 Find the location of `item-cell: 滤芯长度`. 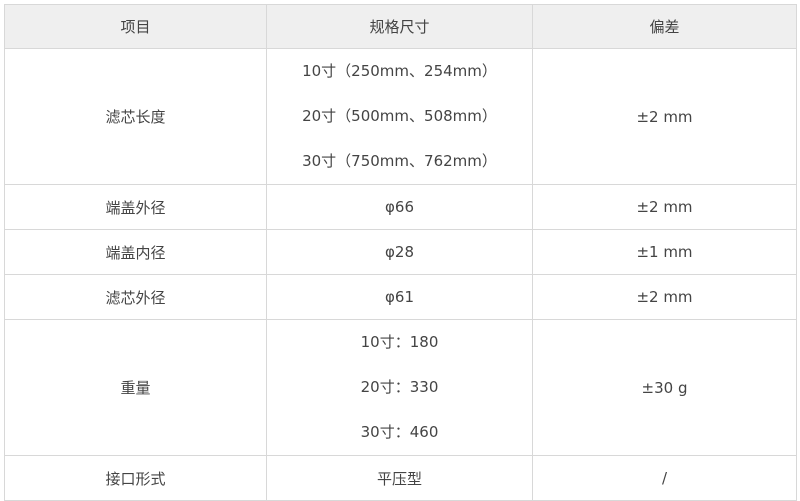

item-cell: 滤芯长度 is located at coordinates (135, 116).